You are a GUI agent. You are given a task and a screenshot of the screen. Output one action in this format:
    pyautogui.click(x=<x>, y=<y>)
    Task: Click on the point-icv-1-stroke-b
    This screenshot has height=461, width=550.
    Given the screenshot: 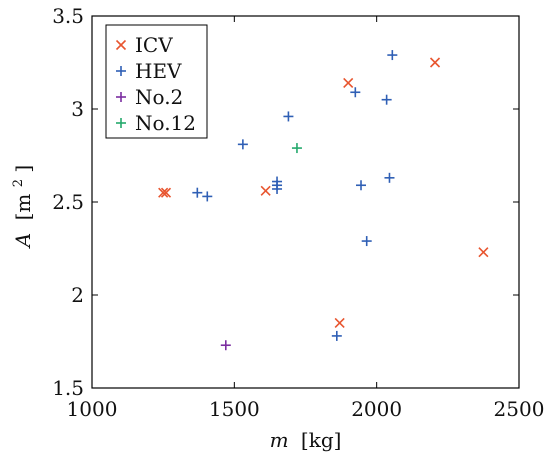 What is the action you would take?
    pyautogui.click(x=166, y=192)
    